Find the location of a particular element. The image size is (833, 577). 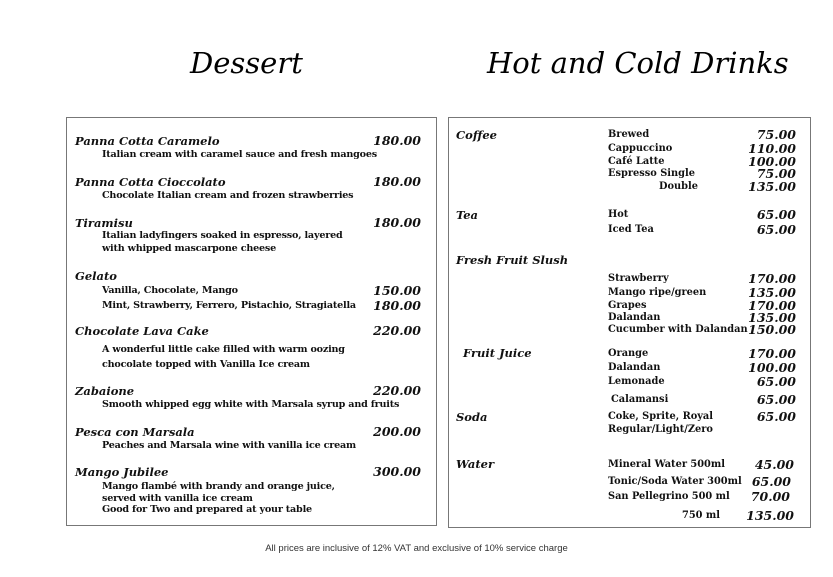

drink-item: Iced Tea is located at coordinates (631, 229).